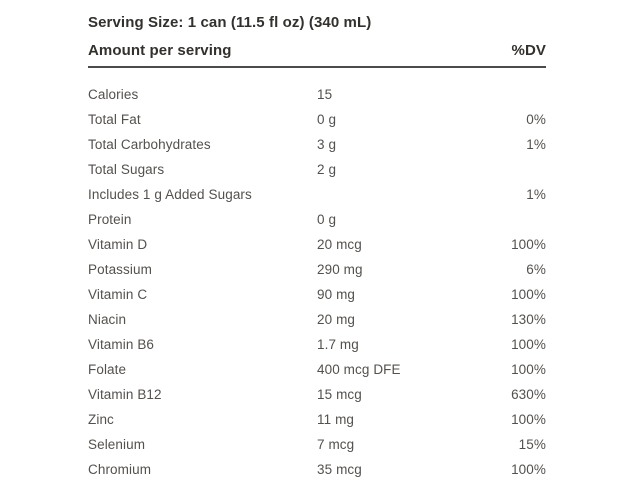 This screenshot has height=485, width=632. What do you see at coordinates (120, 469) in the screenshot?
I see `row-label: Chromium` at bounding box center [120, 469].